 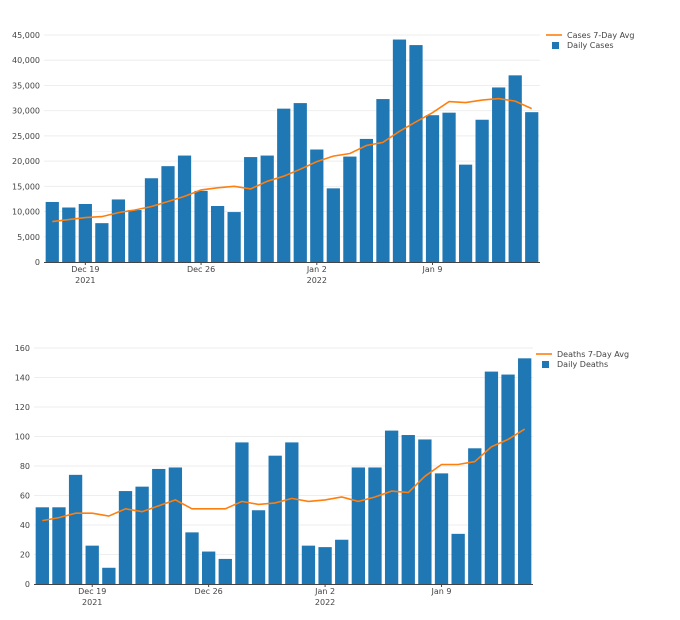 I want to click on y-tick-label: 45,000, so click(x=26, y=35).